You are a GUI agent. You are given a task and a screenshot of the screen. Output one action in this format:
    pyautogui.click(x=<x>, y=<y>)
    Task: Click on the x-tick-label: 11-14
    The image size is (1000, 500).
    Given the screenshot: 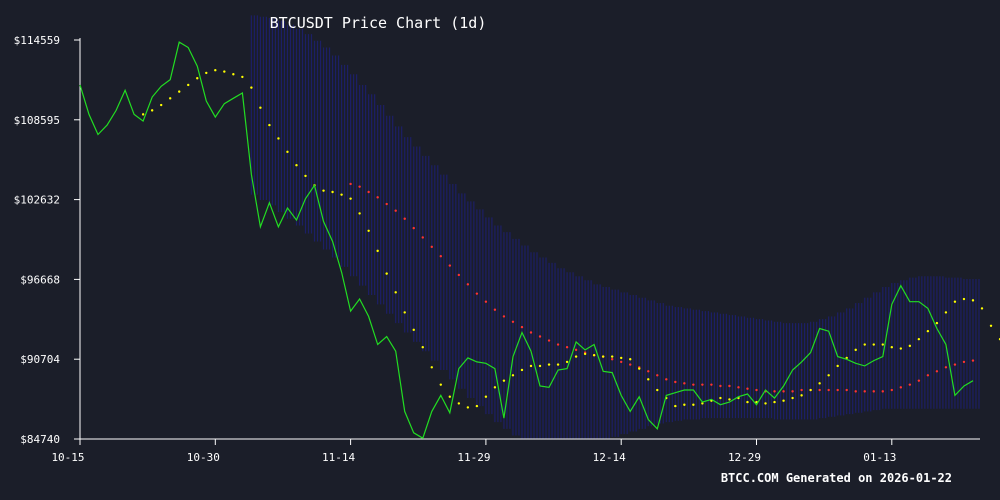 What is the action you would take?
    pyautogui.click(x=338, y=457)
    